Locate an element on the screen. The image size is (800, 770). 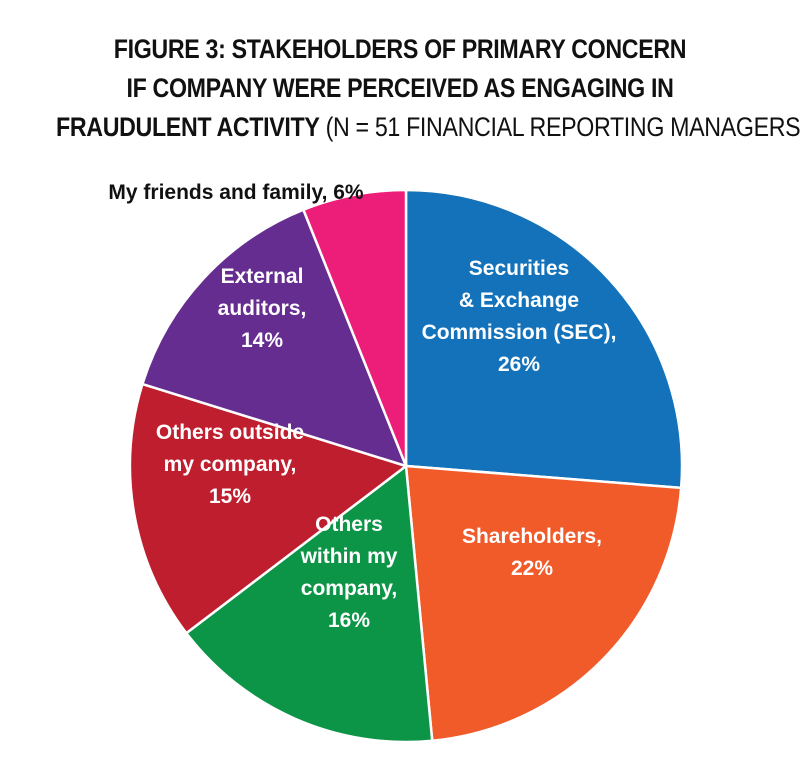
slice-label-line: Others outside is located at coordinates (230, 432).